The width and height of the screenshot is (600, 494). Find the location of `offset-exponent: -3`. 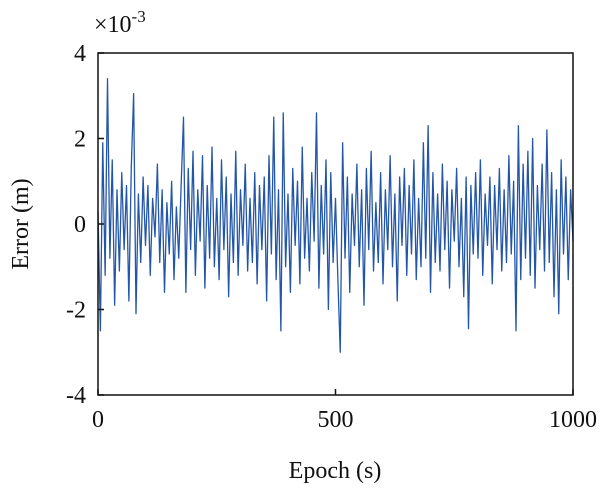

offset-exponent: -3 is located at coordinates (139, 16).